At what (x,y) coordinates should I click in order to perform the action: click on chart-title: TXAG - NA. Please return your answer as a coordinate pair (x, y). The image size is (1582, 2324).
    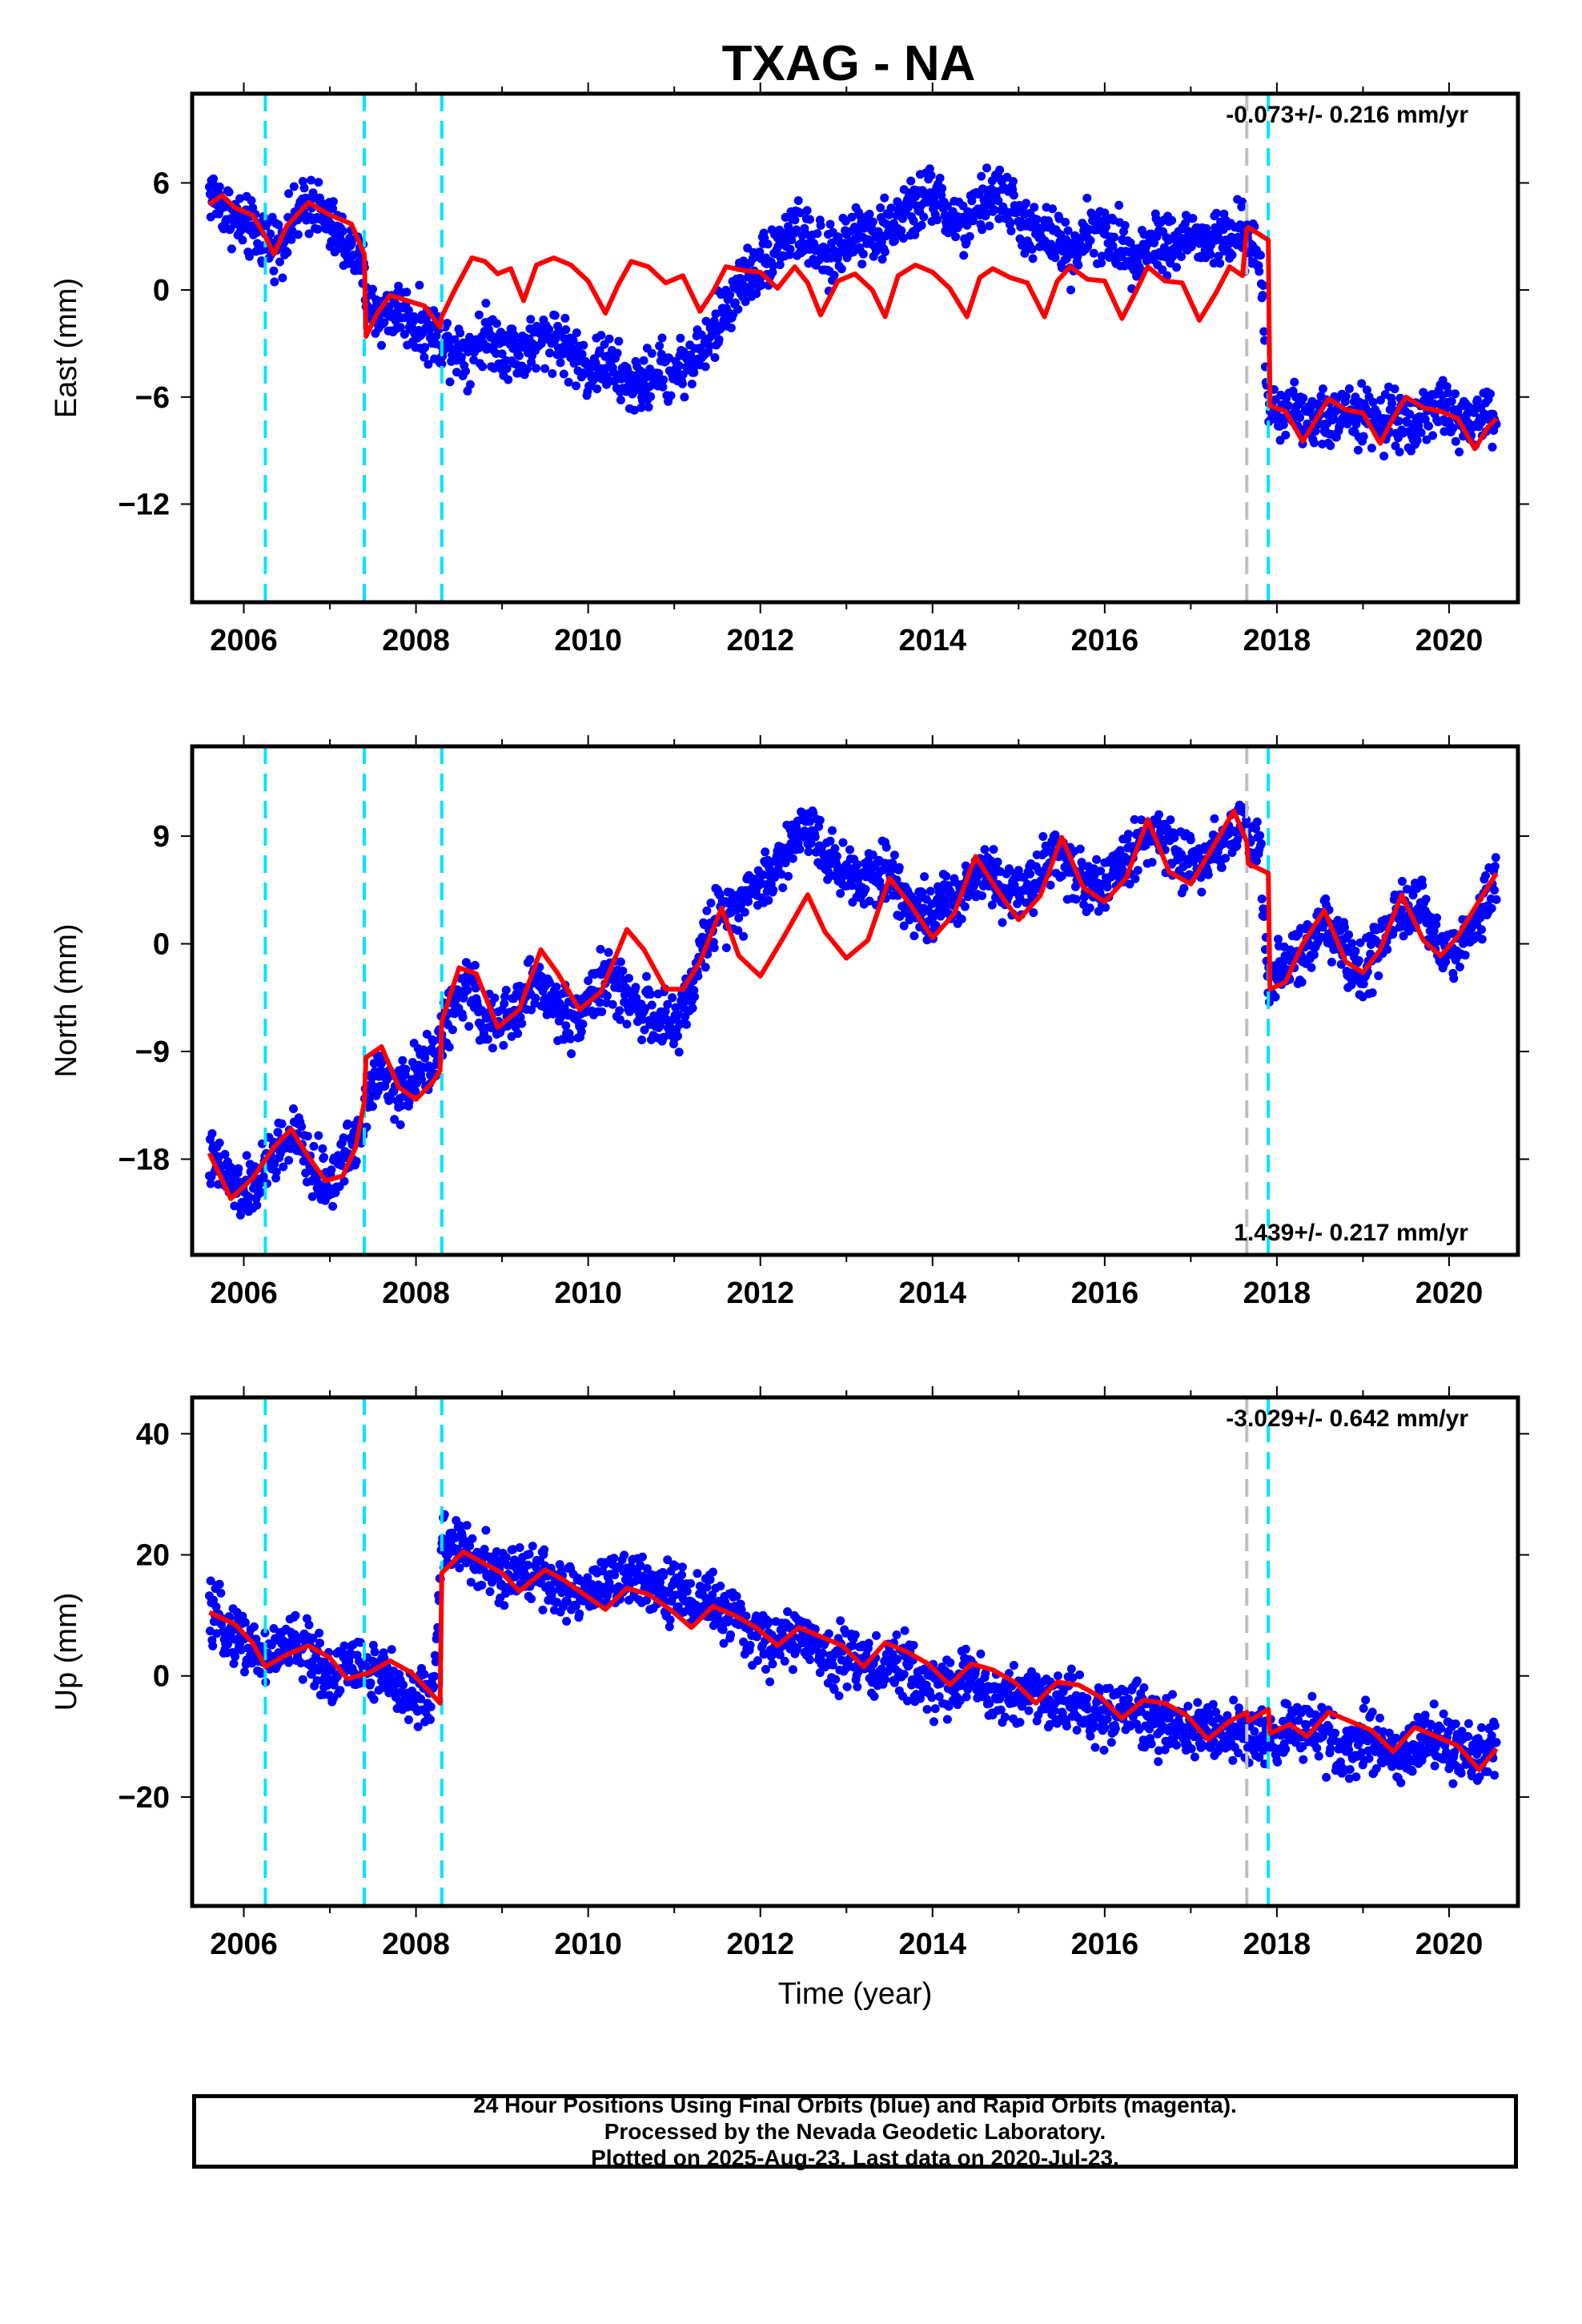
    Looking at the image, I should click on (849, 63).